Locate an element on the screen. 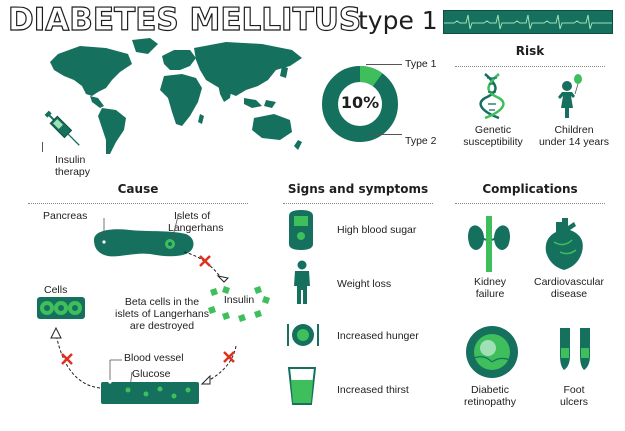 The image size is (625, 431). risk-heading: Risk is located at coordinates (530, 51).